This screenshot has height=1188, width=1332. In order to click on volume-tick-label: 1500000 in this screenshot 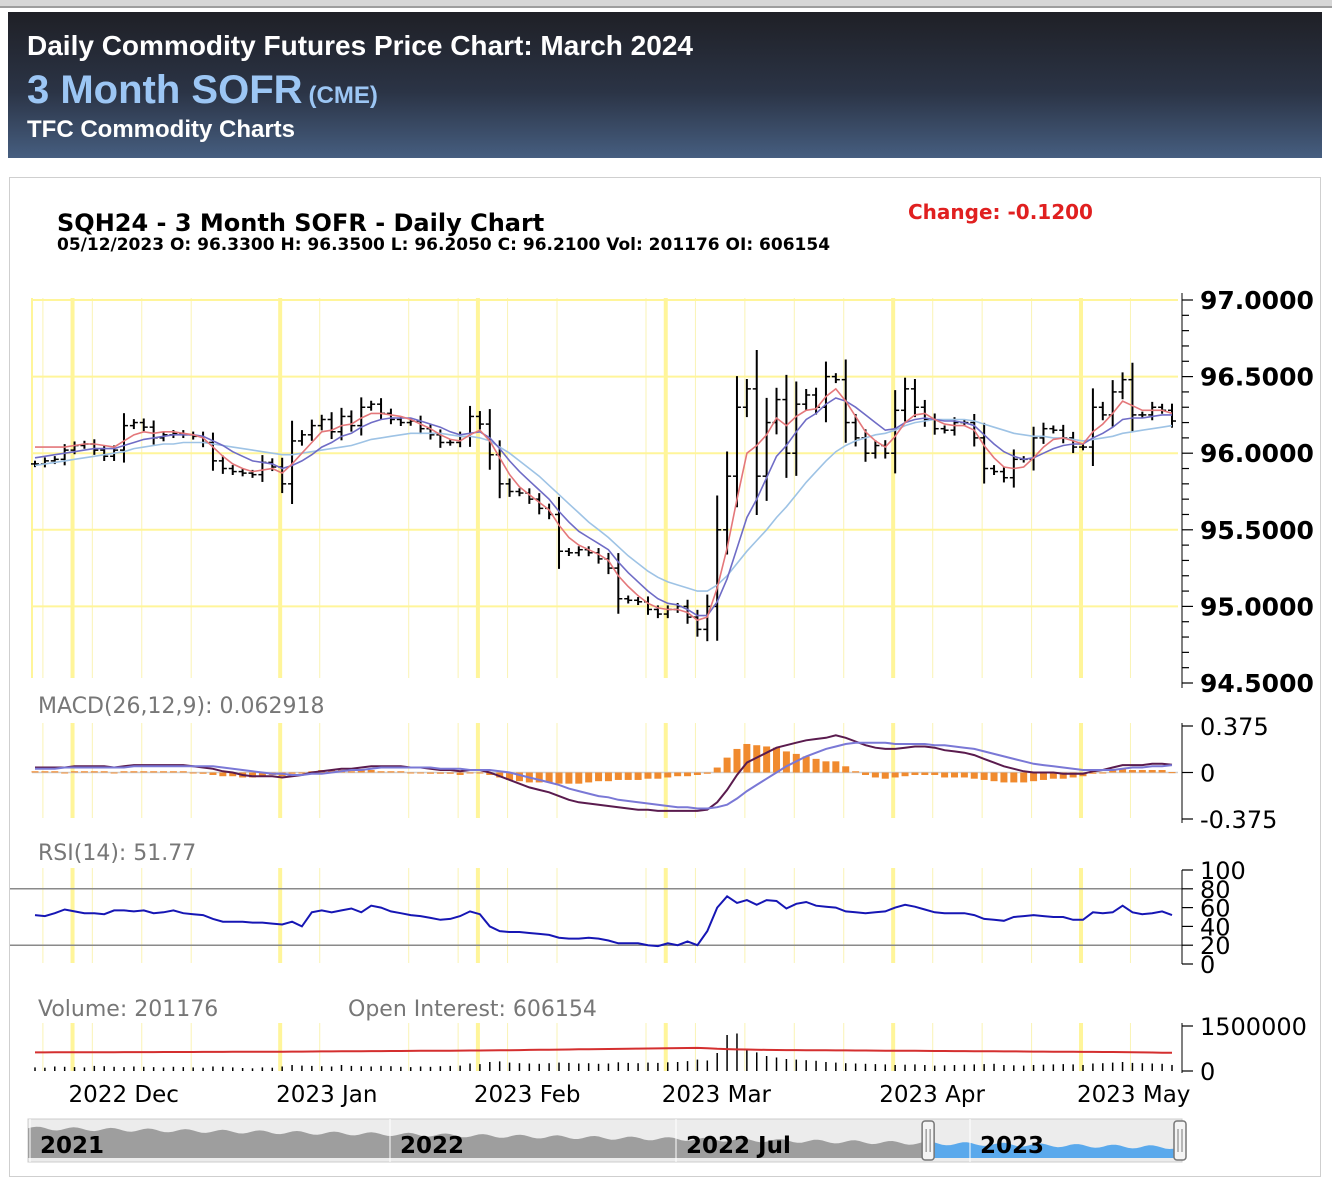, I will do `click(1253, 1027)`.